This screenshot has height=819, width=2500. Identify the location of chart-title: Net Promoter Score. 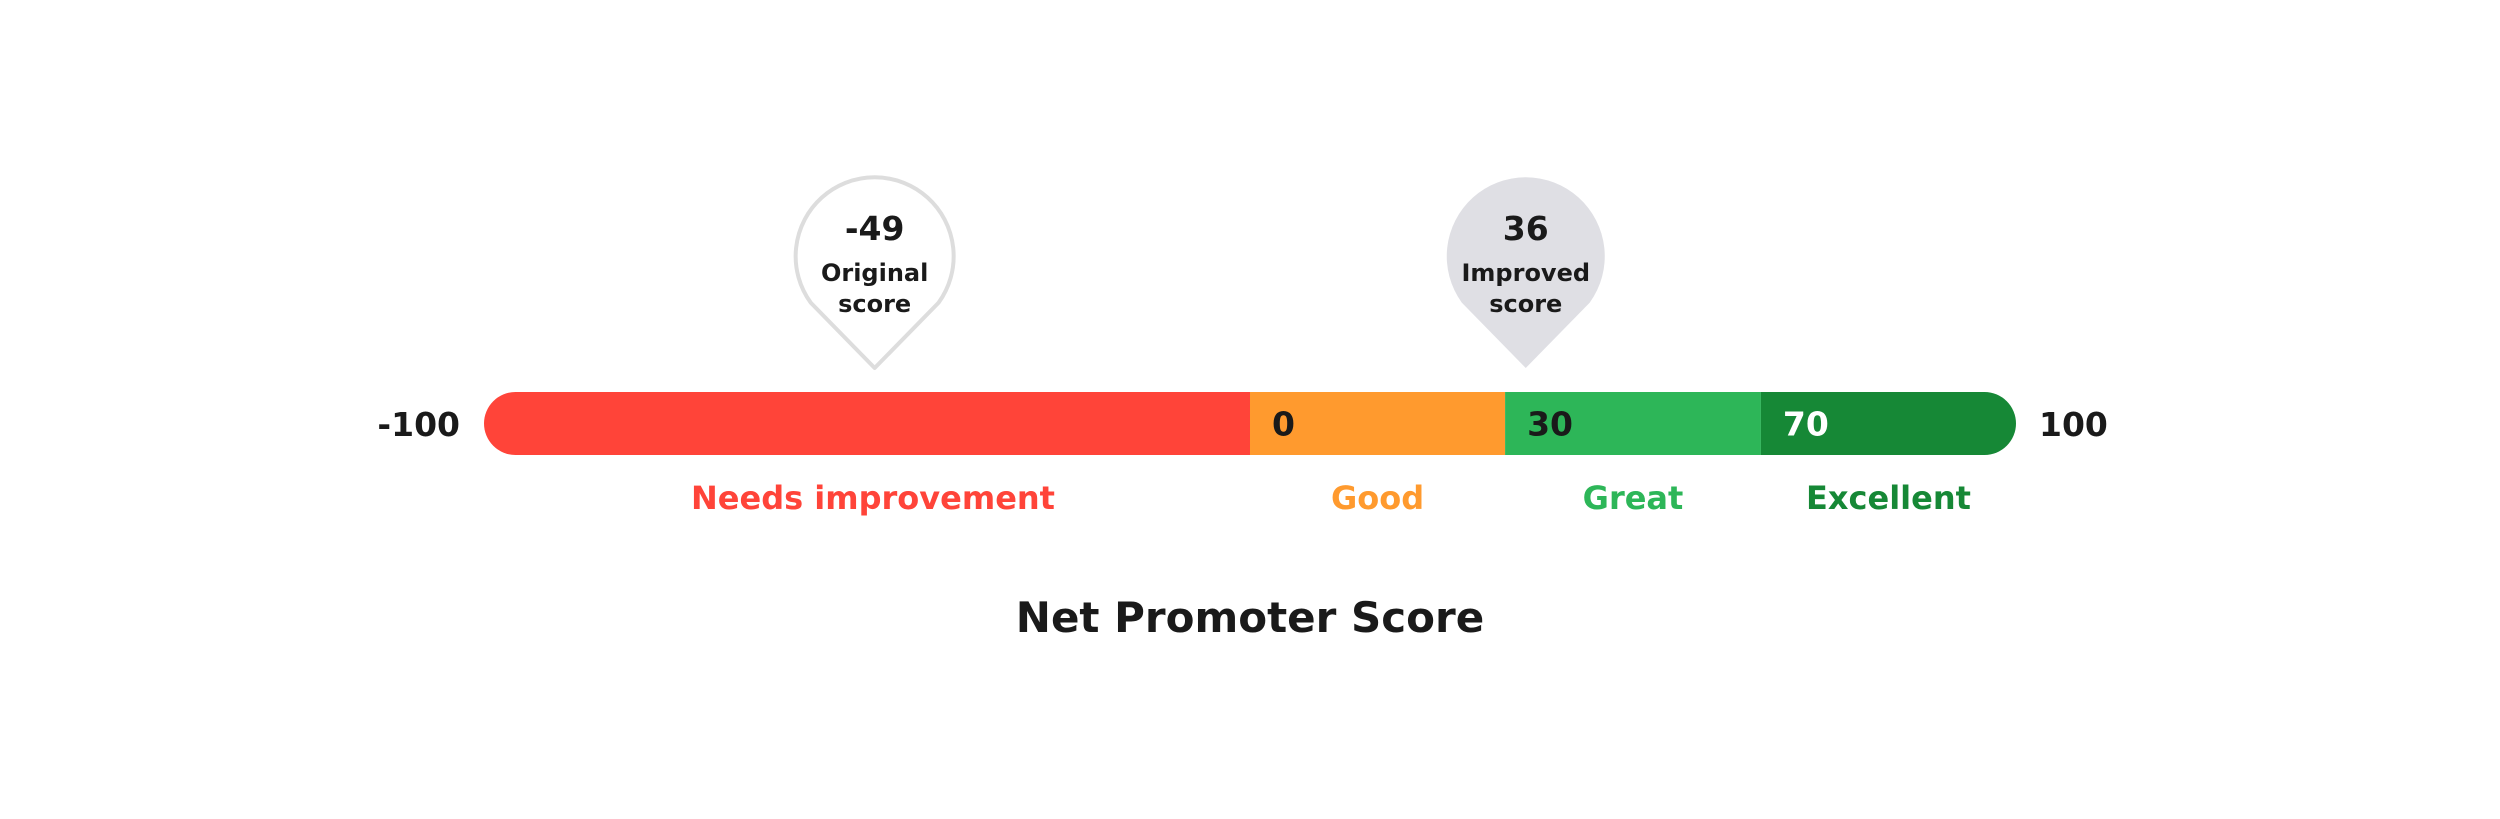
(1250, 617).